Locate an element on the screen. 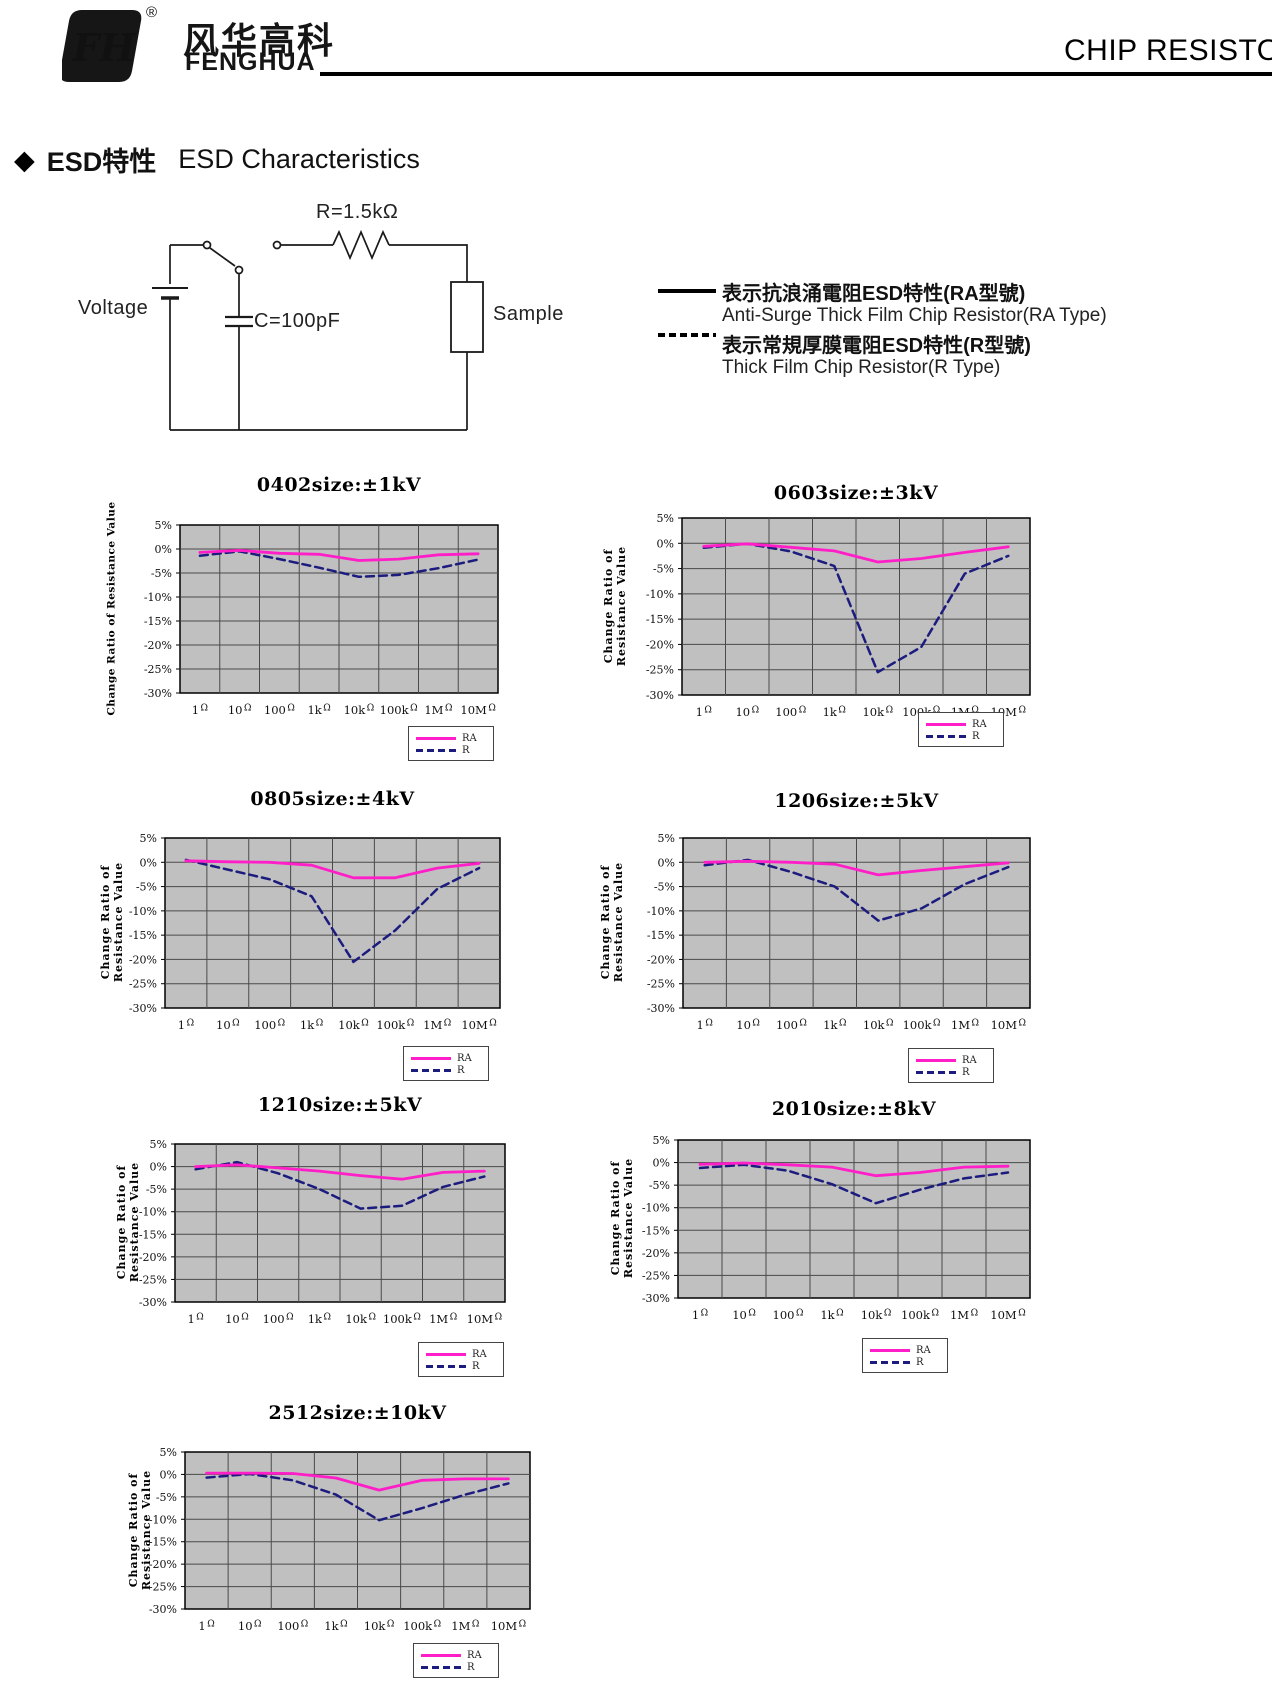  resistor-value-label: R=1.5kΩ is located at coordinates (357, 212).